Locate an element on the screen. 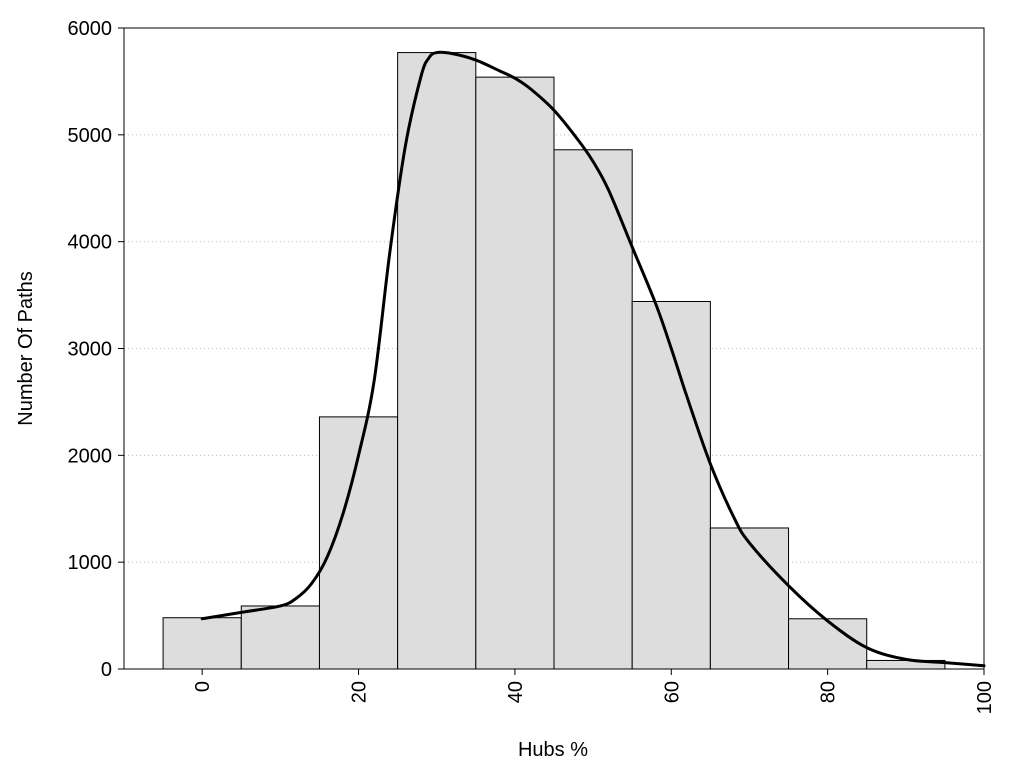 This screenshot has height=768, width=1024. y-tick-label-5000: 5000 is located at coordinates (90, 136).